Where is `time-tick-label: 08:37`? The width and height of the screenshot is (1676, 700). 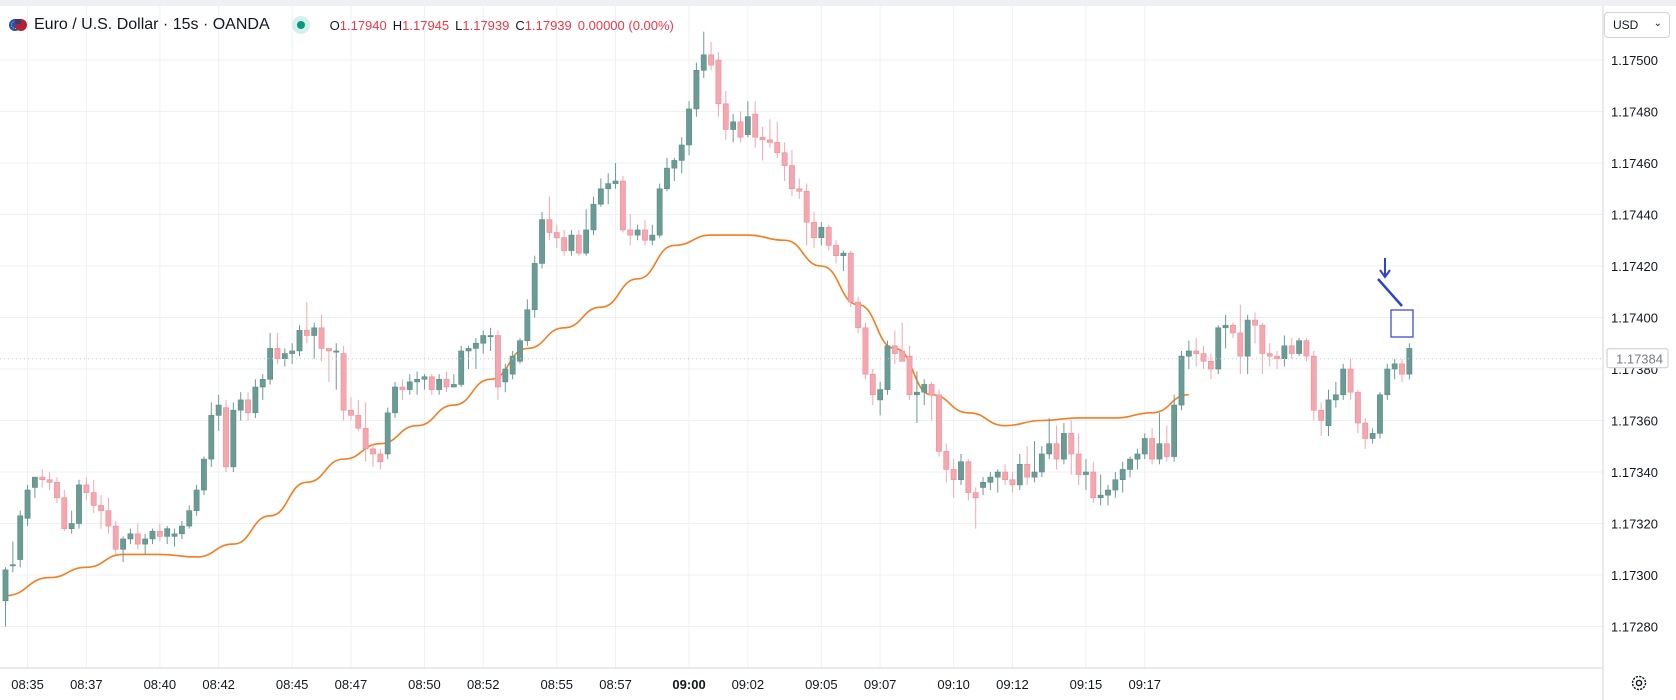 time-tick-label: 08:37 is located at coordinates (86, 684).